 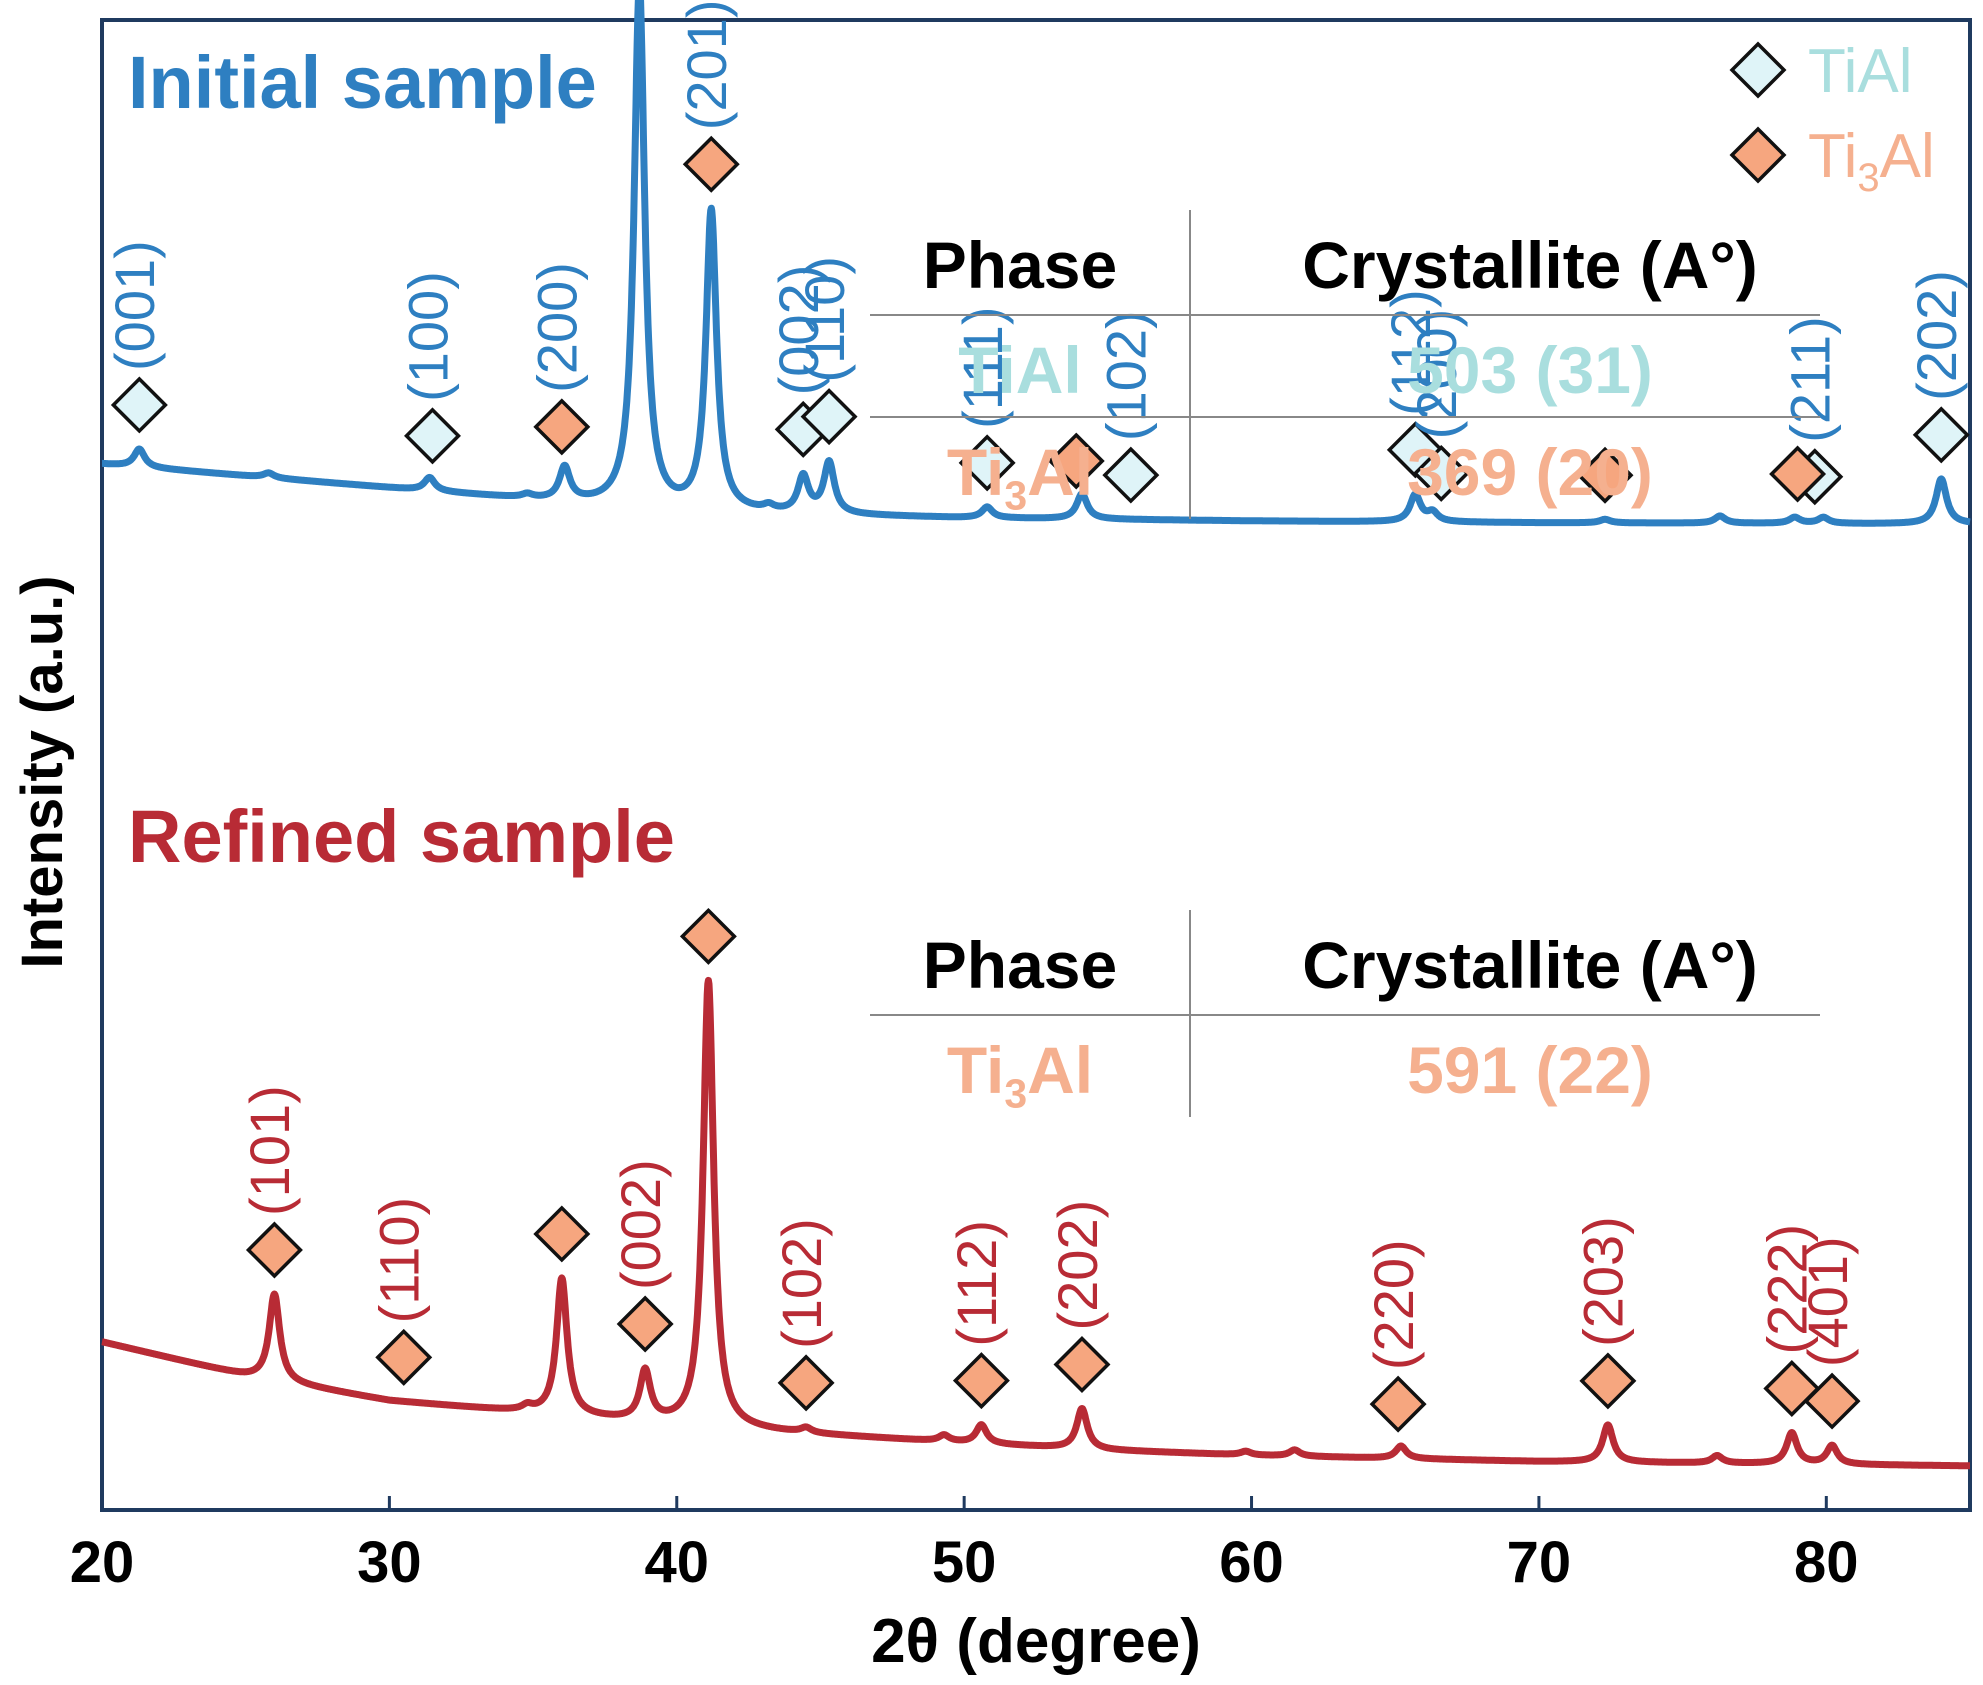 I want to click on x-tick-label: 80, so click(x=1826, y=1562).